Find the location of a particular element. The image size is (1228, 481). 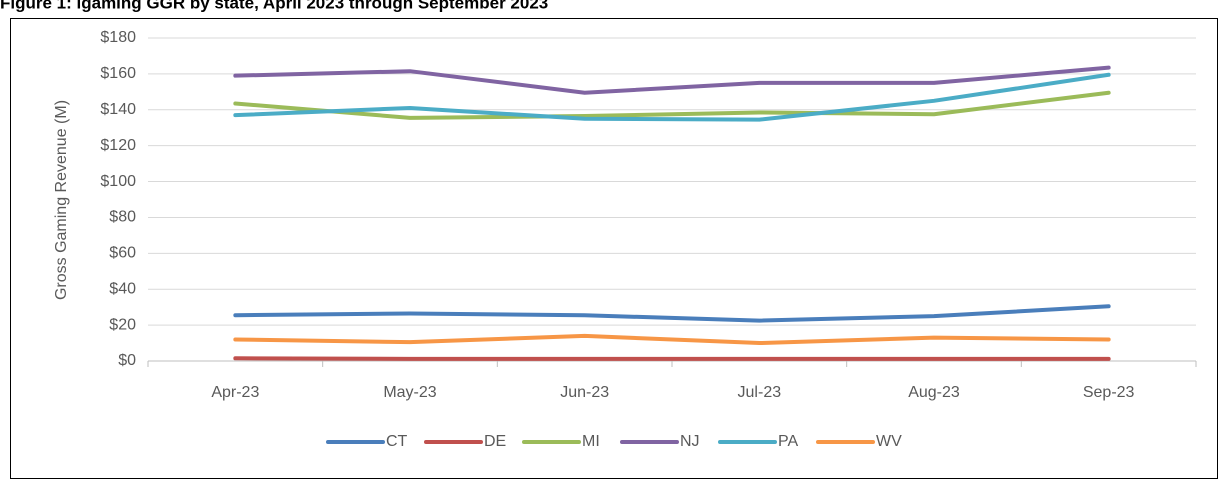

x-tick-label: Aug-23 is located at coordinates (934, 392).